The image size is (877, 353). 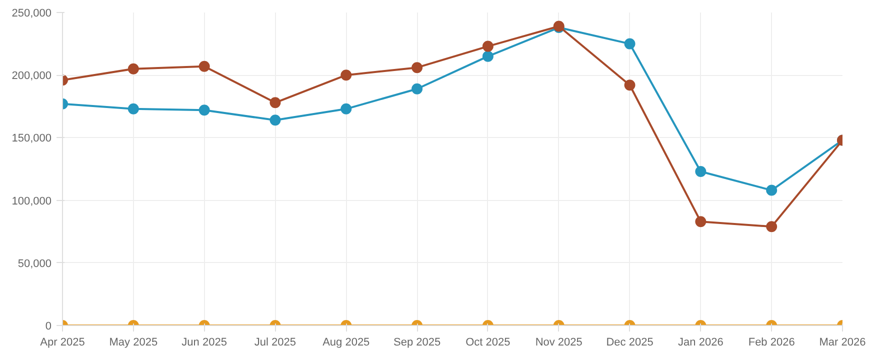 I want to click on x-tick-label: Feb 2026, so click(x=771, y=342).